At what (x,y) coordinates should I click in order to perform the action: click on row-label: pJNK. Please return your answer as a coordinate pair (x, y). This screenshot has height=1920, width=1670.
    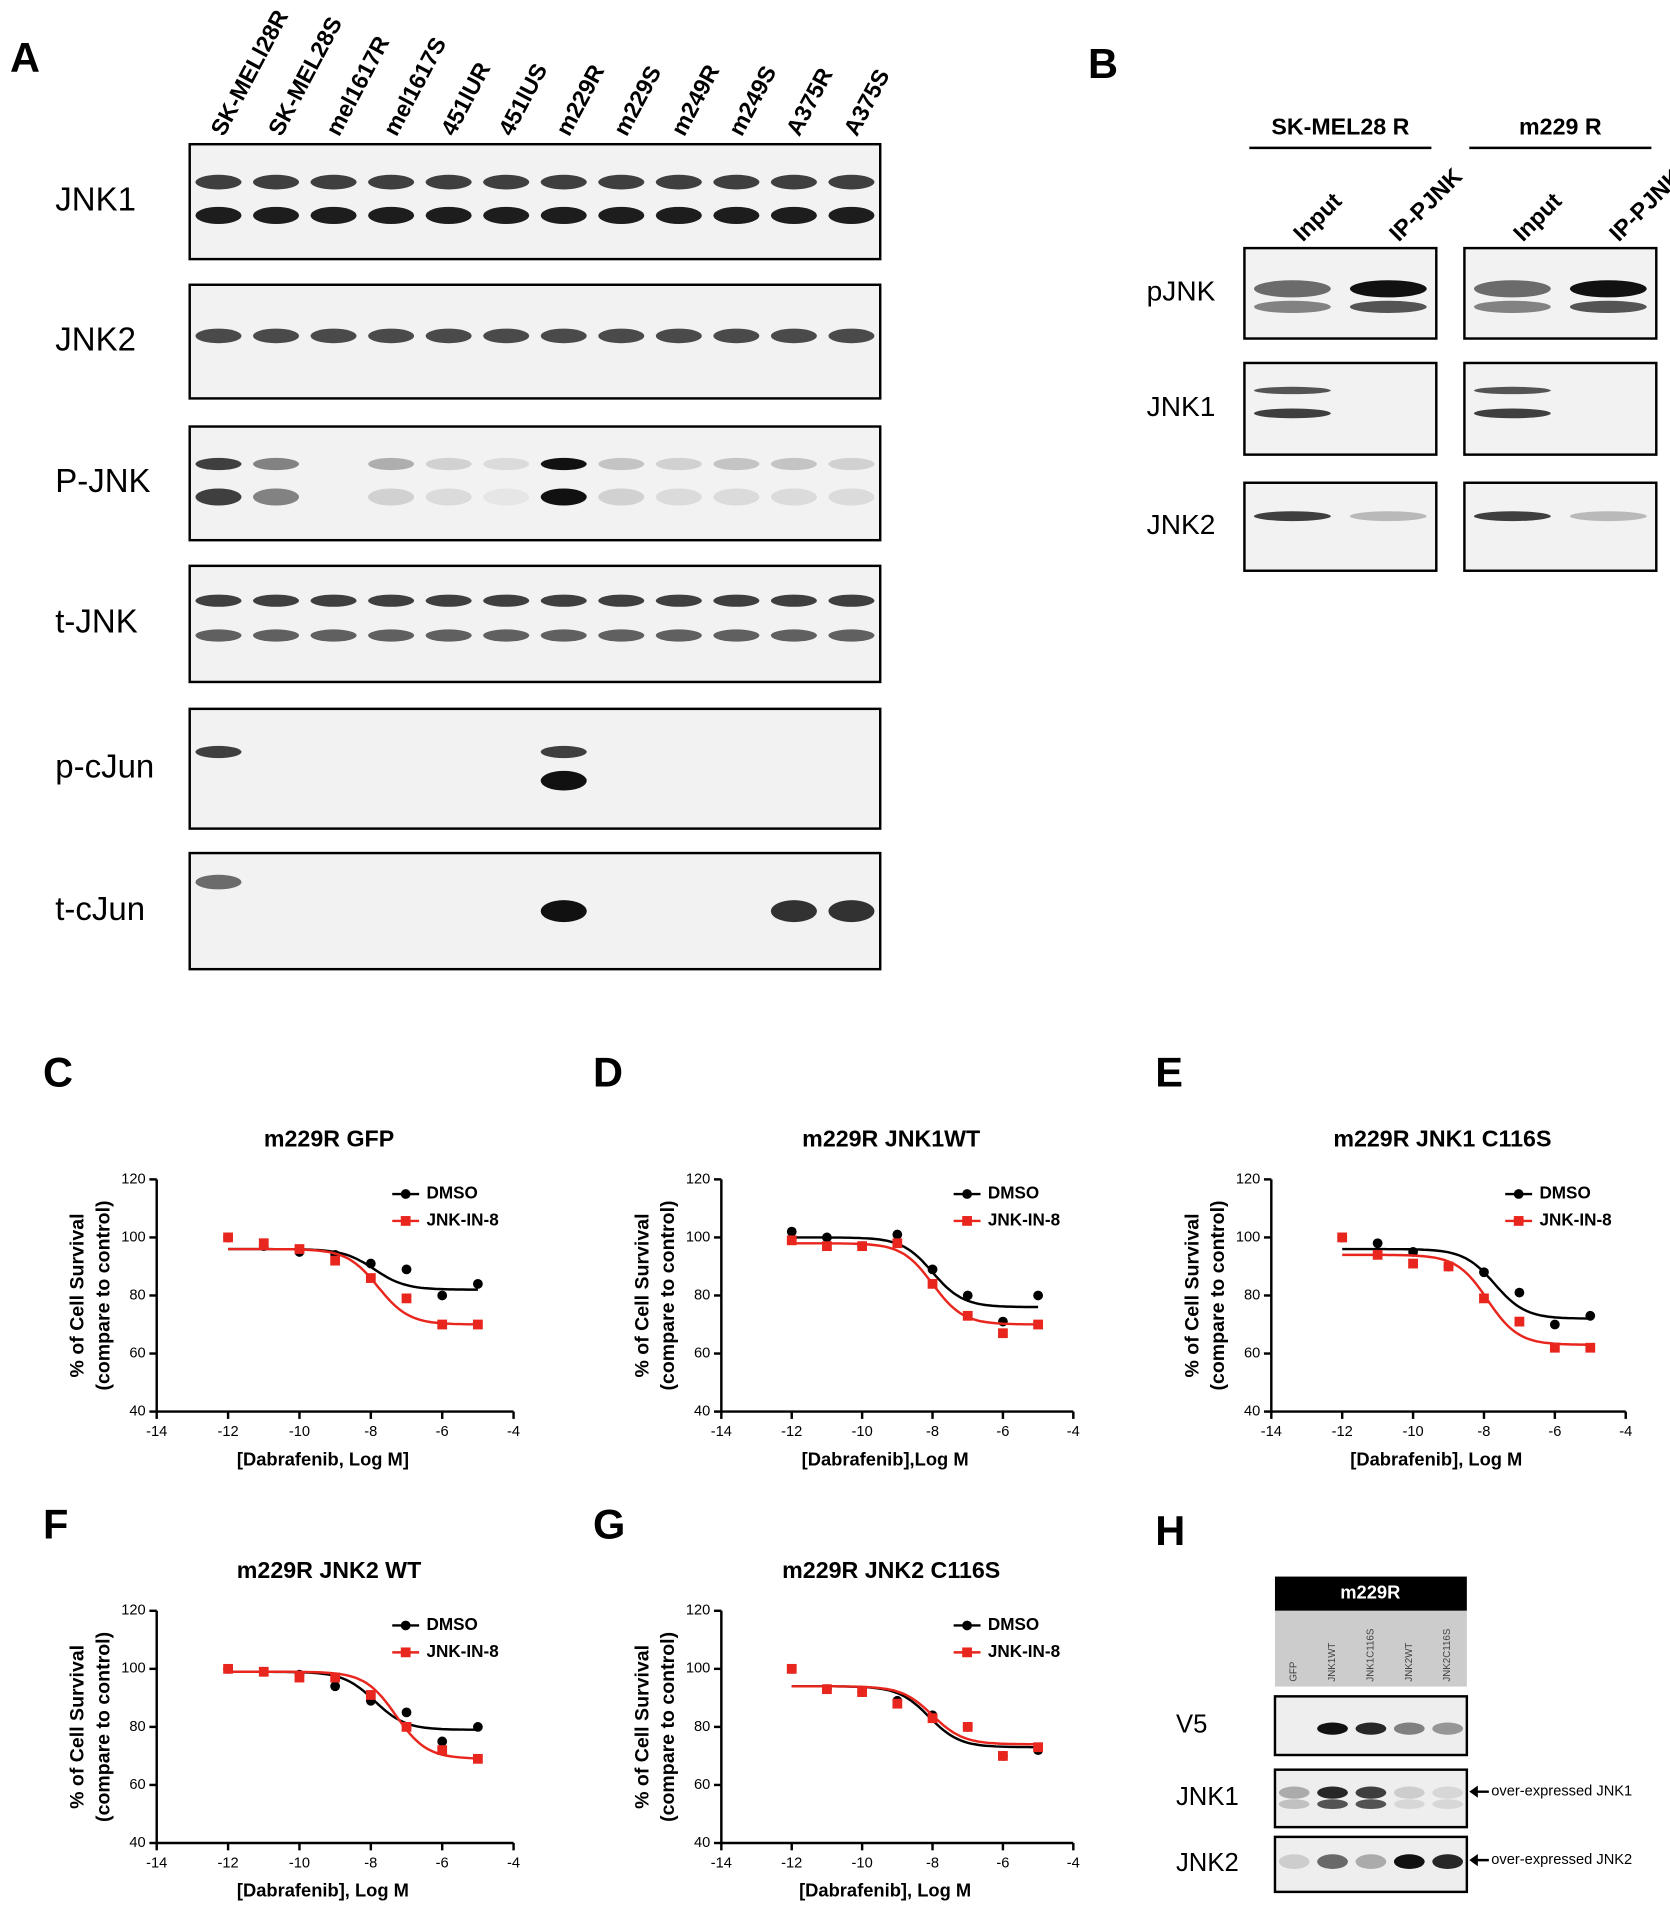
    Looking at the image, I should click on (1181, 291).